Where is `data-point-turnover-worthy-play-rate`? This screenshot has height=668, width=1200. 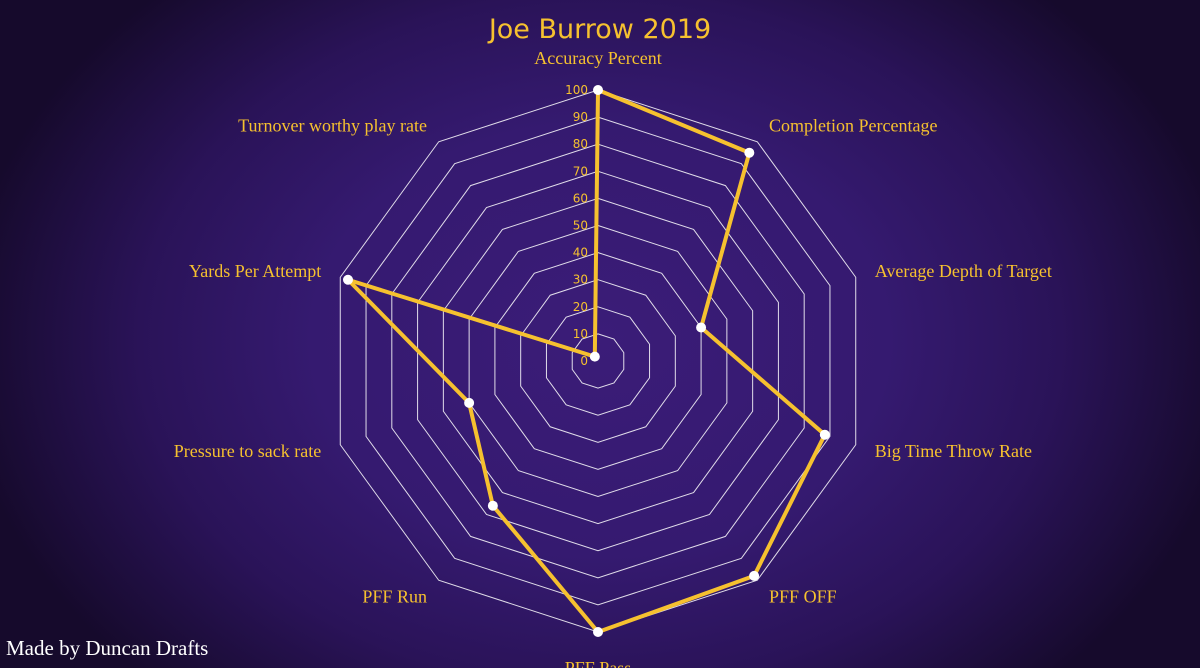
data-point-turnover-worthy-play-rate is located at coordinates (594, 356).